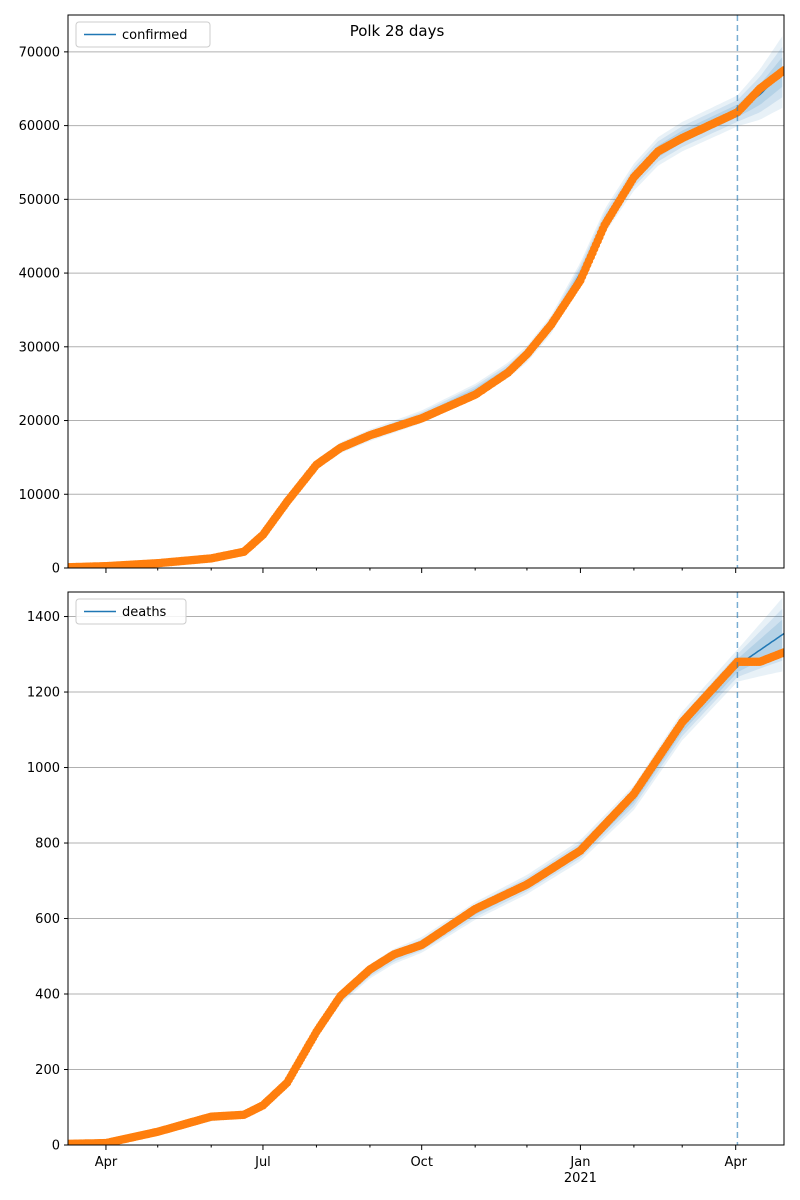 The image size is (800, 1200). Describe the element at coordinates (421, 1162) in the screenshot. I see `x-tick-label: Oct` at that location.